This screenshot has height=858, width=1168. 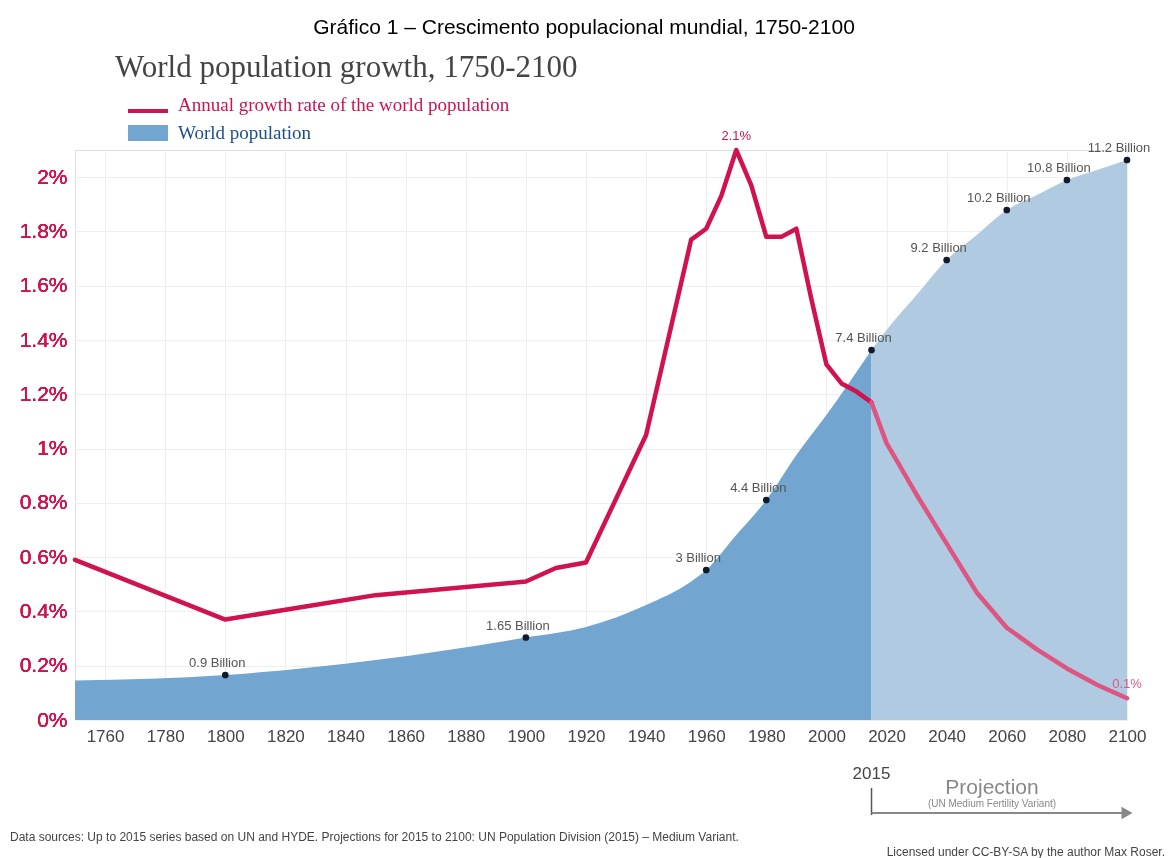 I want to click on y-tick-label: 0.2%, so click(x=43, y=665).